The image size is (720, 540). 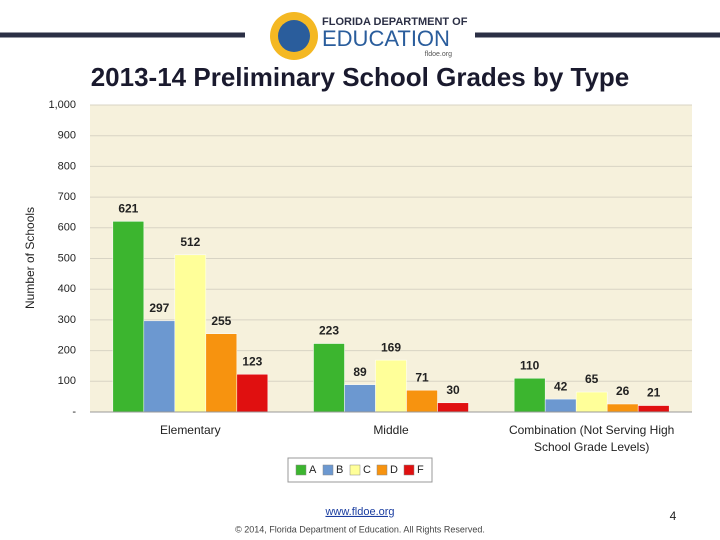 What do you see at coordinates (422, 377) in the screenshot?
I see `data-label: 71` at bounding box center [422, 377].